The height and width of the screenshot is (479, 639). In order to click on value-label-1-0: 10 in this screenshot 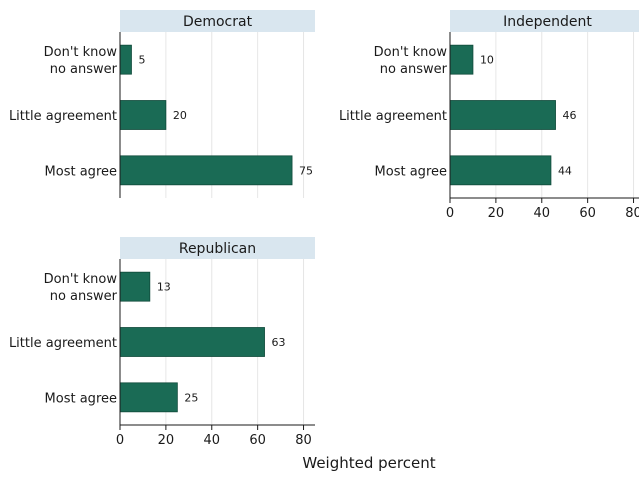, I will do `click(487, 60)`.